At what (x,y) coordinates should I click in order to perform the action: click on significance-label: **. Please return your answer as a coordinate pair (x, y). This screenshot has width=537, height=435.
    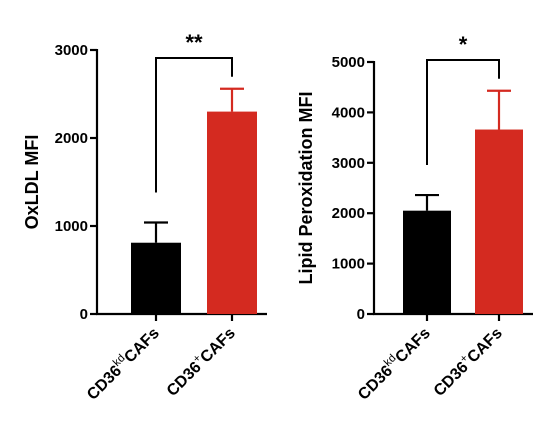
    Looking at the image, I should click on (194, 42).